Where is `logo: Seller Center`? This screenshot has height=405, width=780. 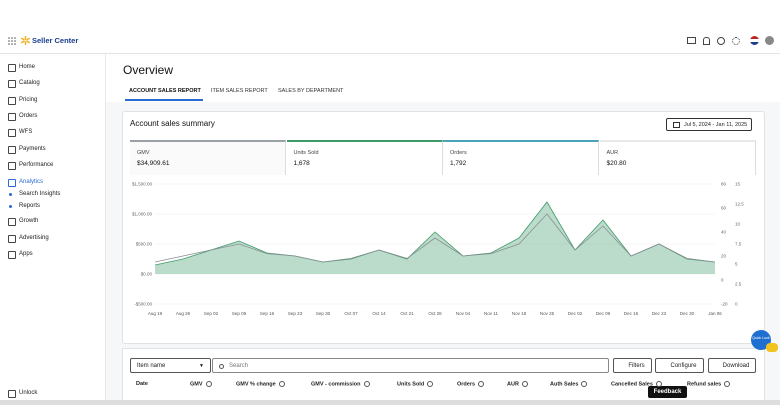 logo: Seller Center is located at coordinates (55, 40).